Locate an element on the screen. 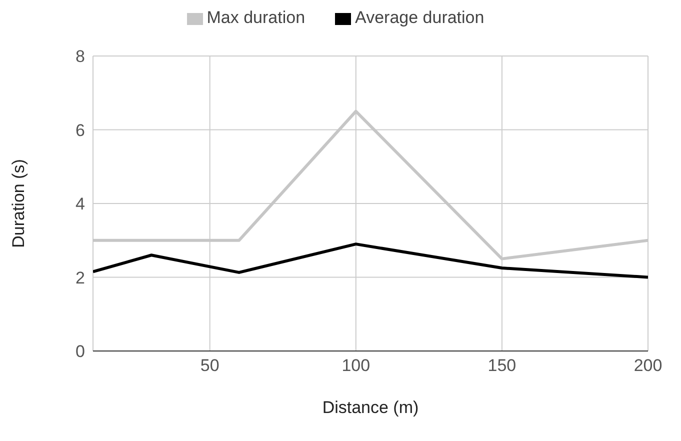 This screenshot has height=441, width=681. y-tick-label: 0 is located at coordinates (80, 352).